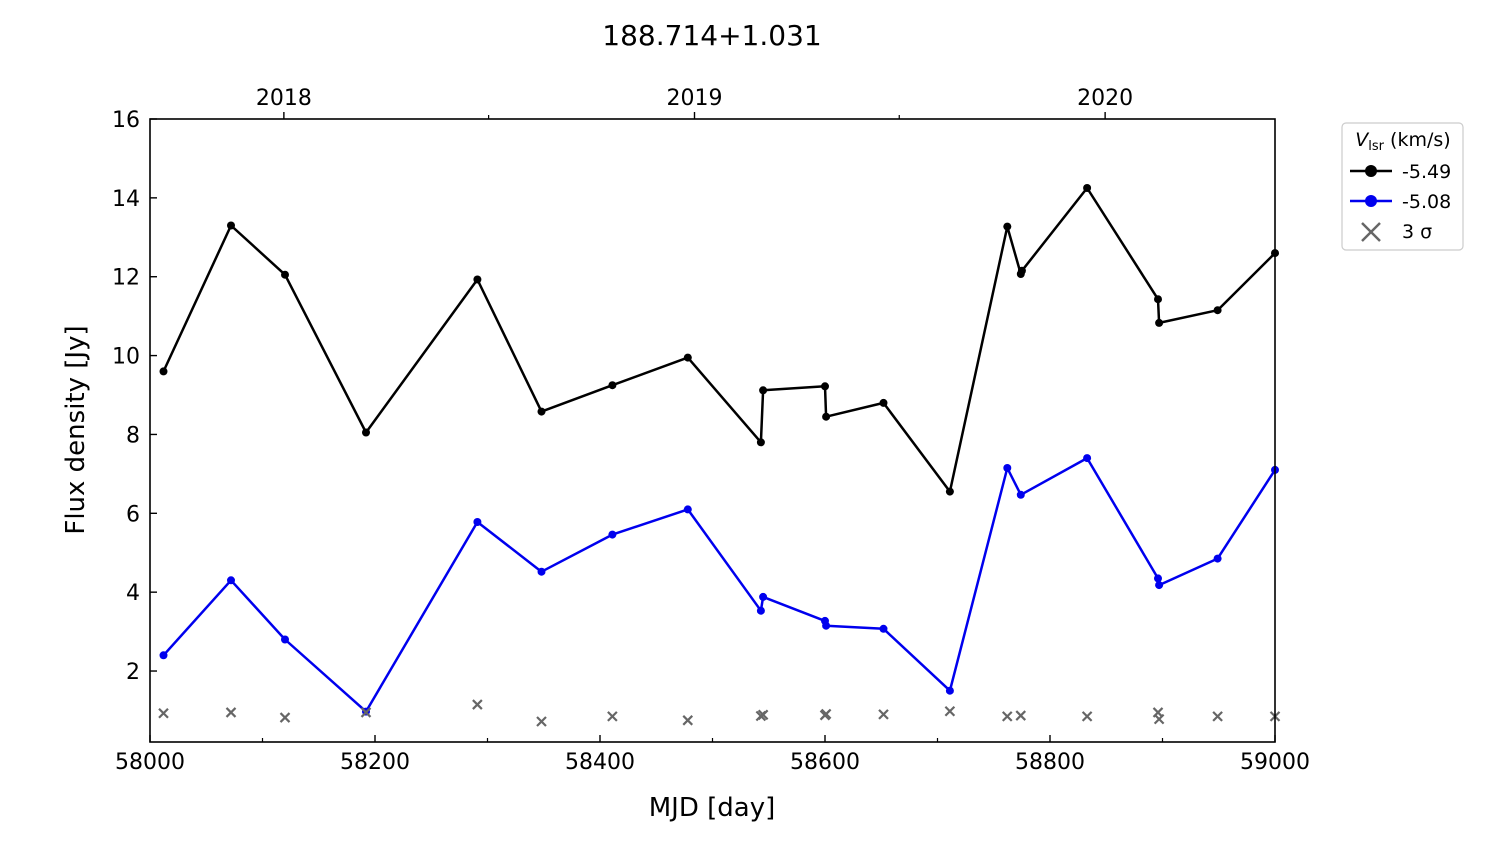 Image resolution: width=1500 pixels, height=844 pixels. What do you see at coordinates (695, 98) in the screenshot?
I see `top-tick-label: 2019` at bounding box center [695, 98].